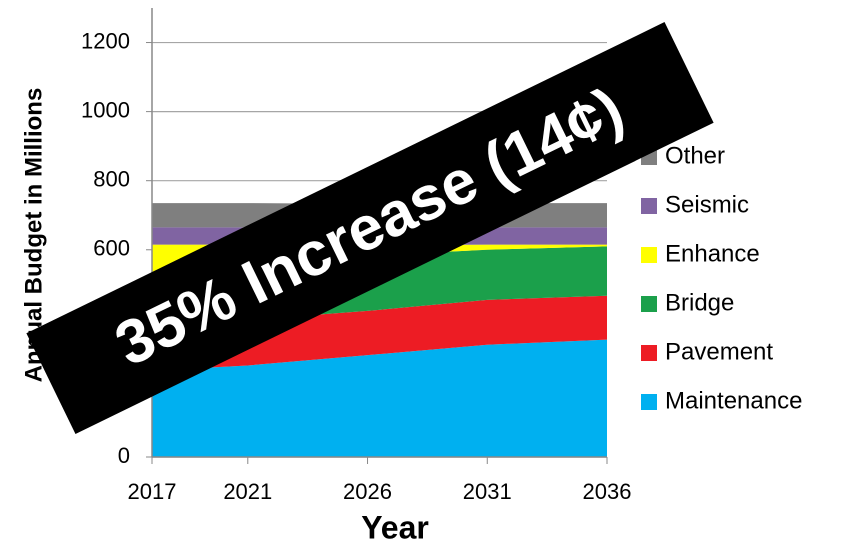  Describe the element at coordinates (707, 204) in the screenshot. I see `legend-label: Seismic` at that location.